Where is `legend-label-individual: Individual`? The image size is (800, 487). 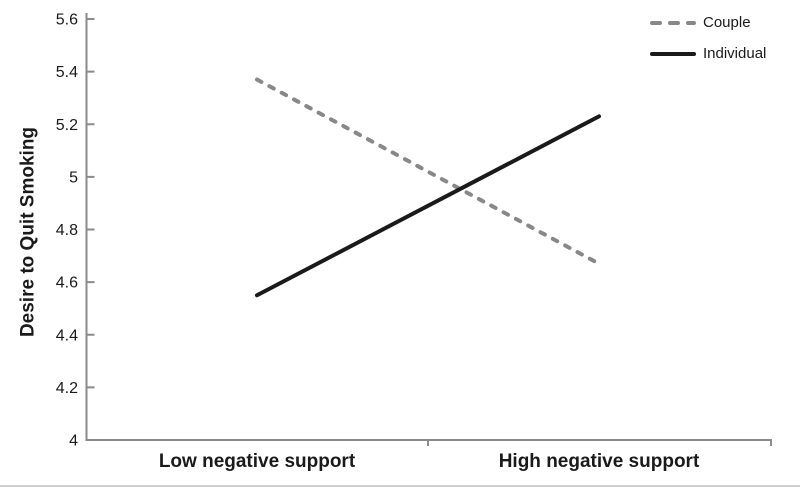 legend-label-individual: Individual is located at coordinates (735, 53).